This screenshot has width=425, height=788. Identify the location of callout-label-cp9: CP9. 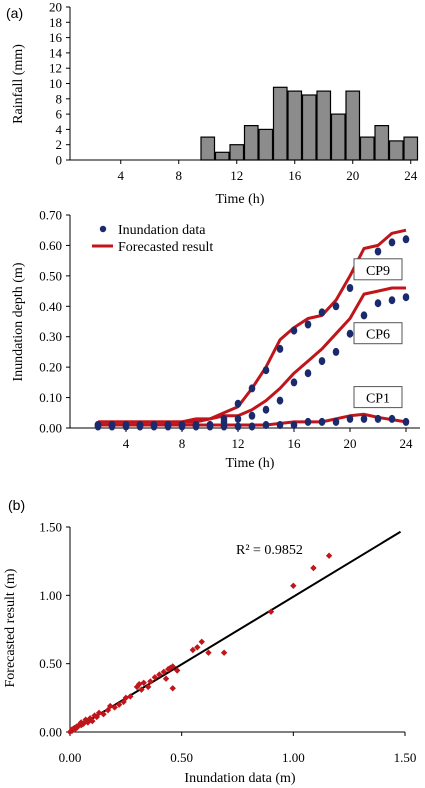
(378, 271).